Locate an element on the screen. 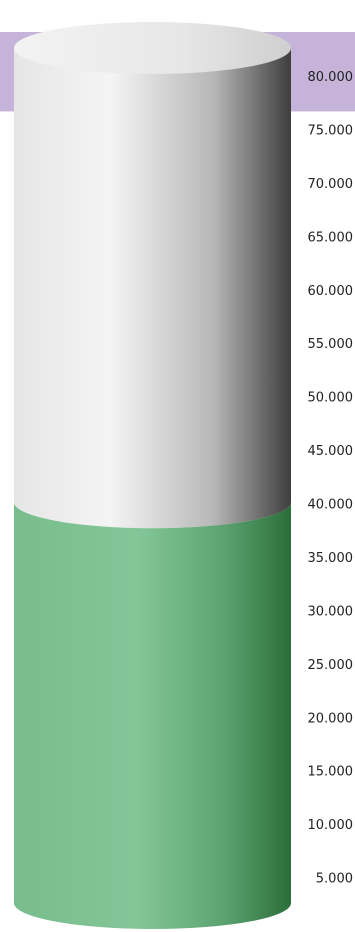 This screenshot has width=355, height=932. tick-label: 20.000 is located at coordinates (331, 718).